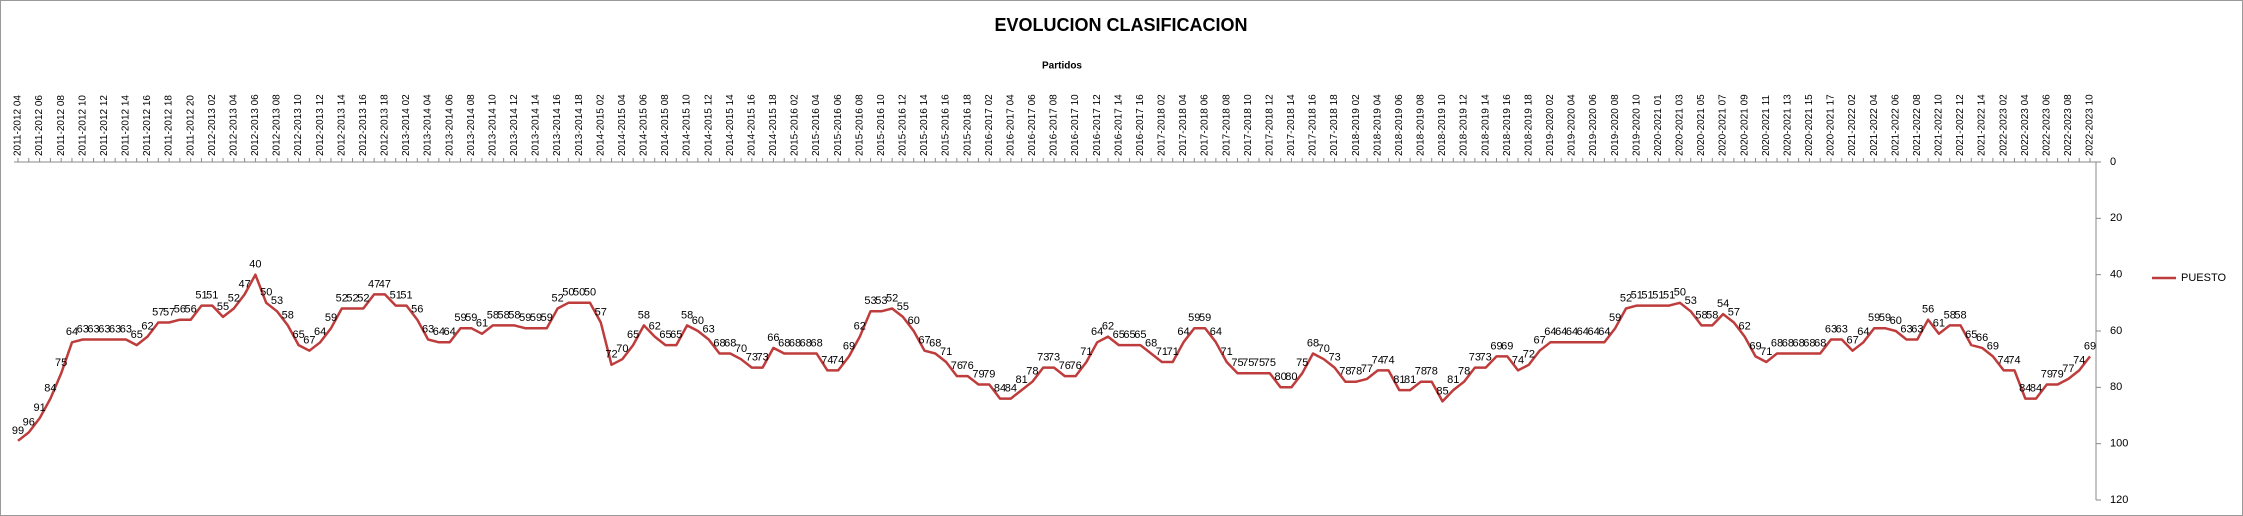 The image size is (2243, 516). I want to click on x-tick-label: 2017-2018 14, so click(1291, 125).